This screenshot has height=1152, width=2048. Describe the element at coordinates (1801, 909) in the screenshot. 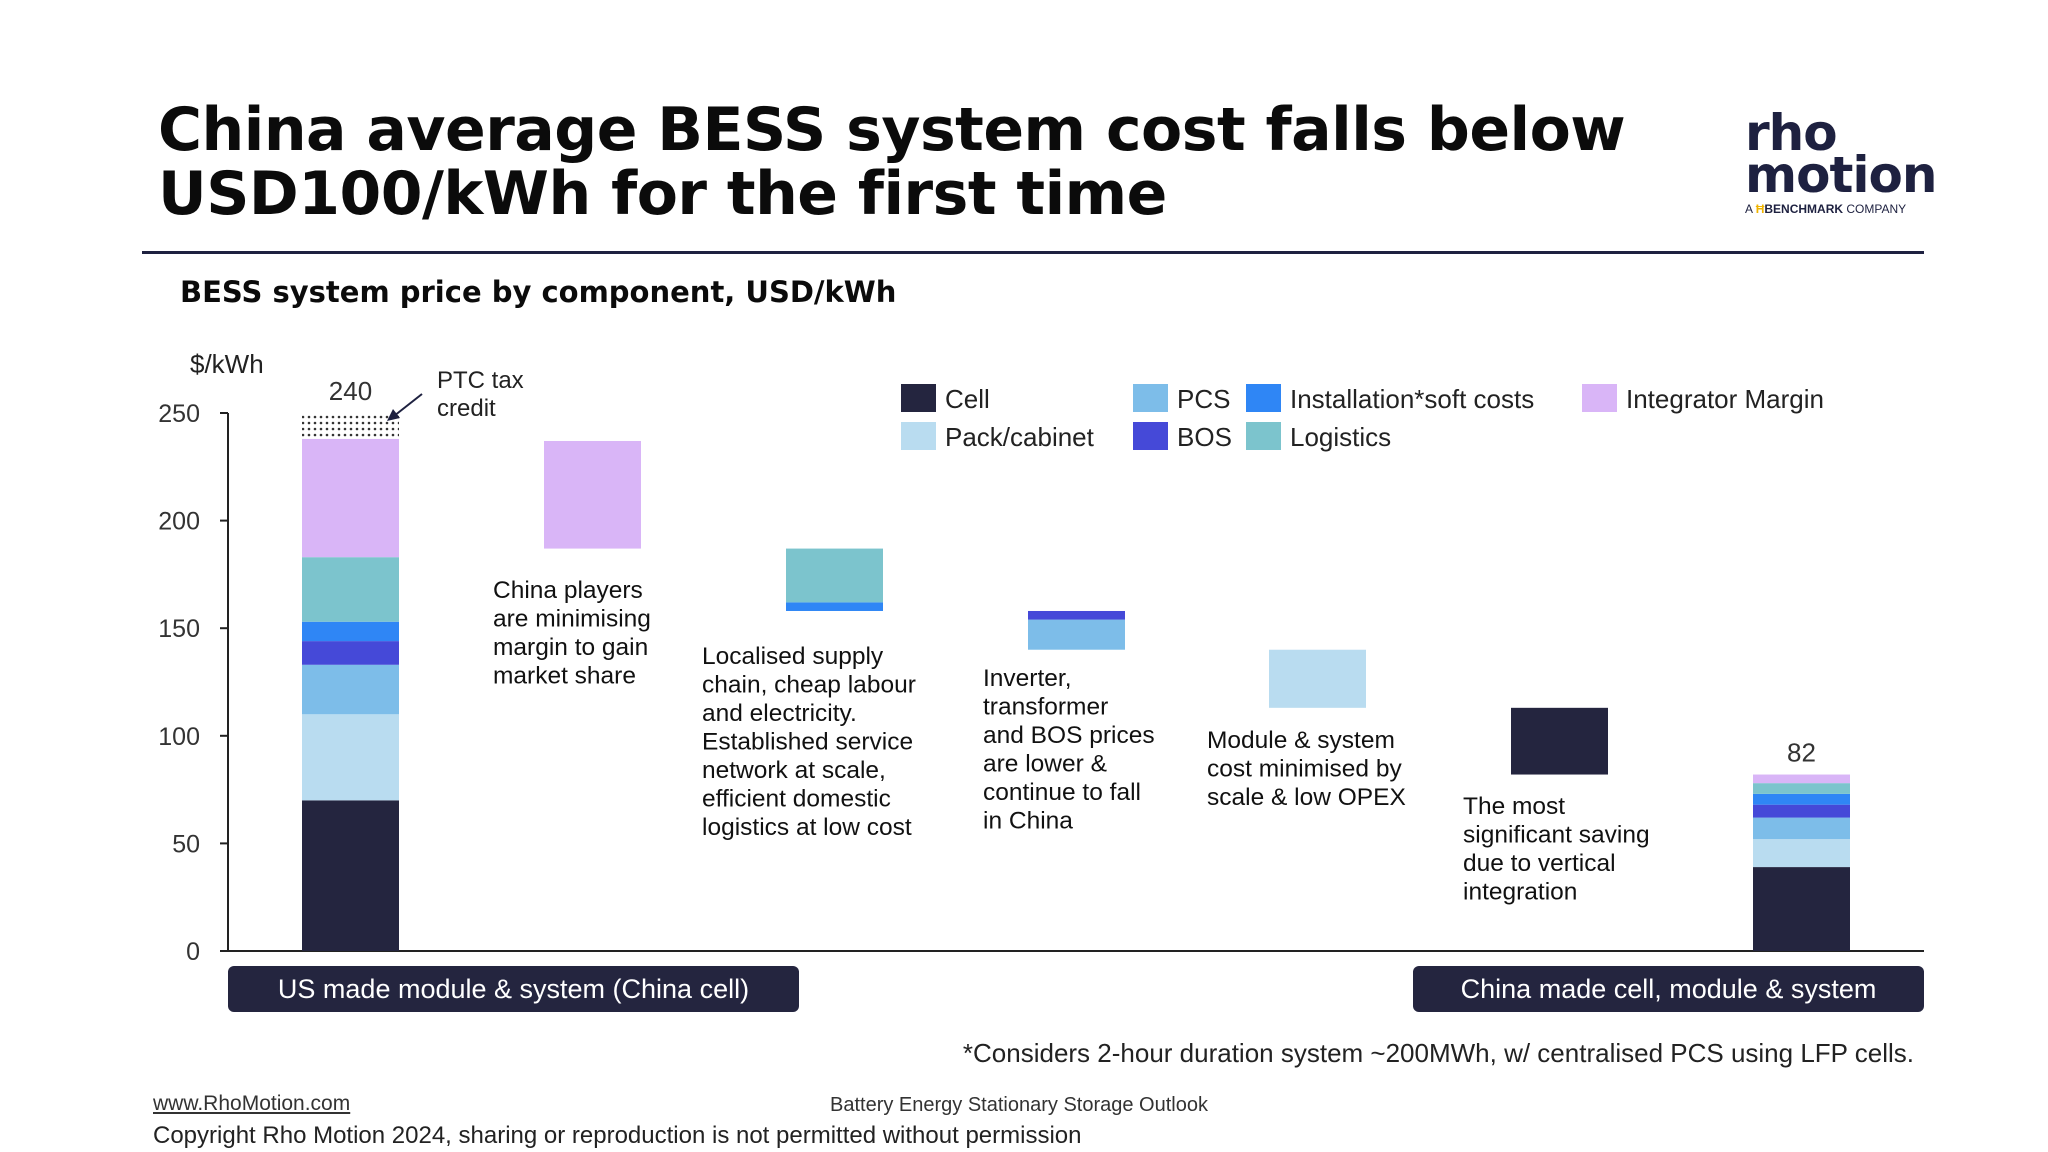

I see `stack-2-cell-segment` at that location.